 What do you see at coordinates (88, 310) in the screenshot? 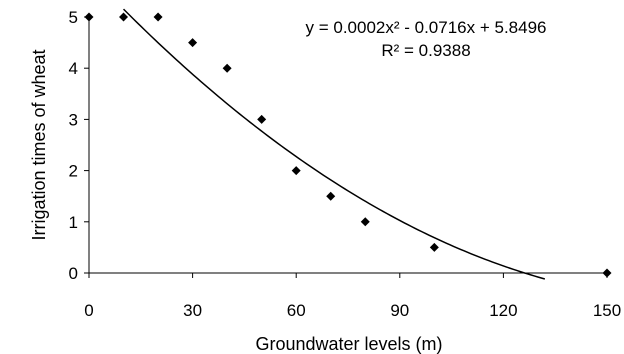
I see `x-tick-label: 0` at bounding box center [88, 310].